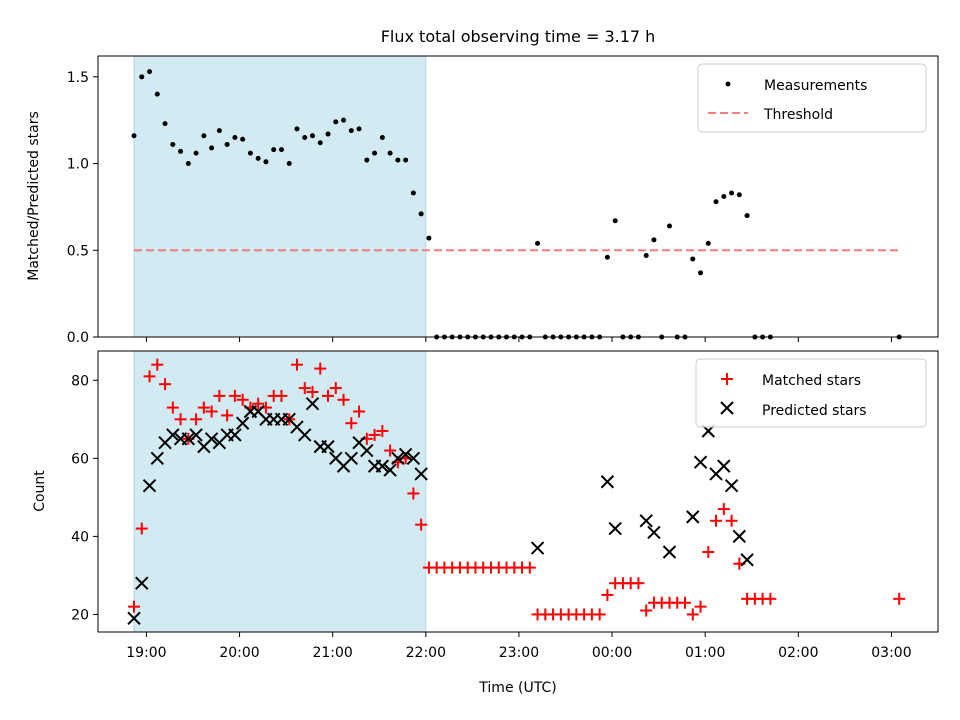 Image resolution: width=960 pixels, height=720 pixels. Describe the element at coordinates (517, 688) in the screenshot. I see `x-axis-label: Time (UTC)` at that location.